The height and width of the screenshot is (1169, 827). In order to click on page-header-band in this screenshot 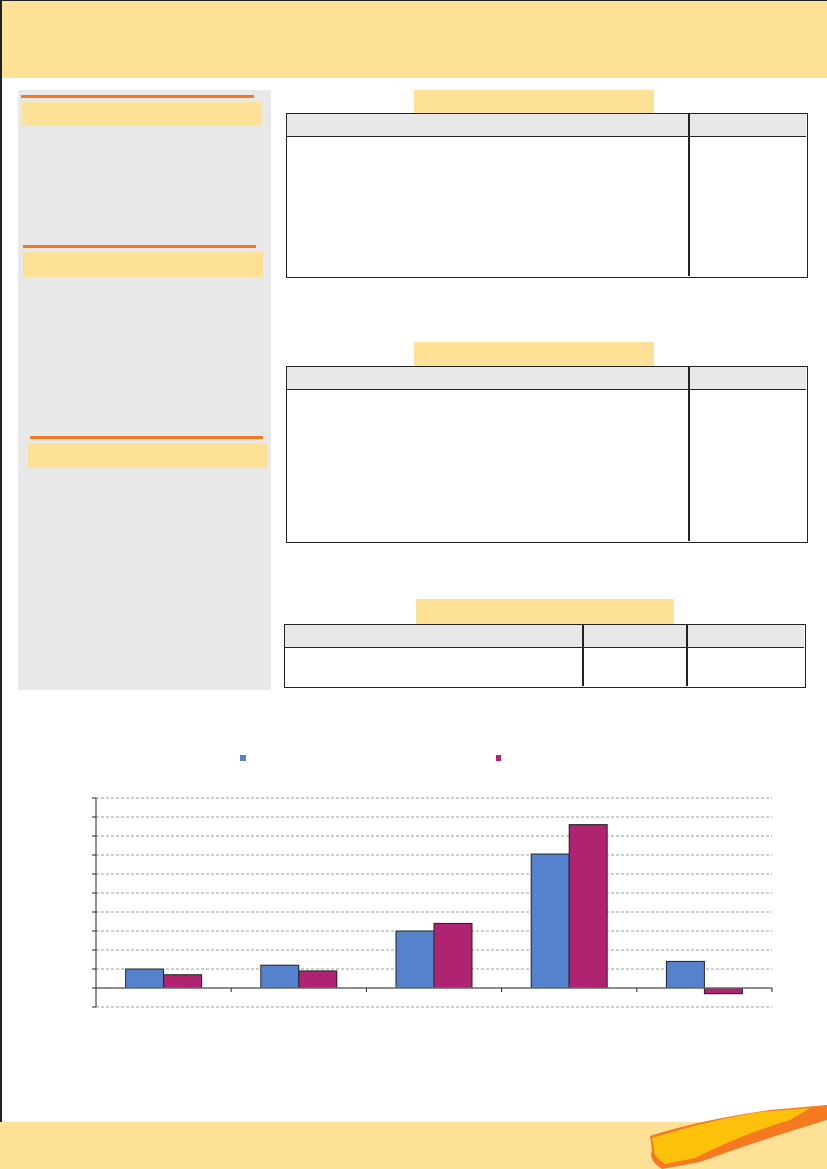, I will do `click(413, 39)`.